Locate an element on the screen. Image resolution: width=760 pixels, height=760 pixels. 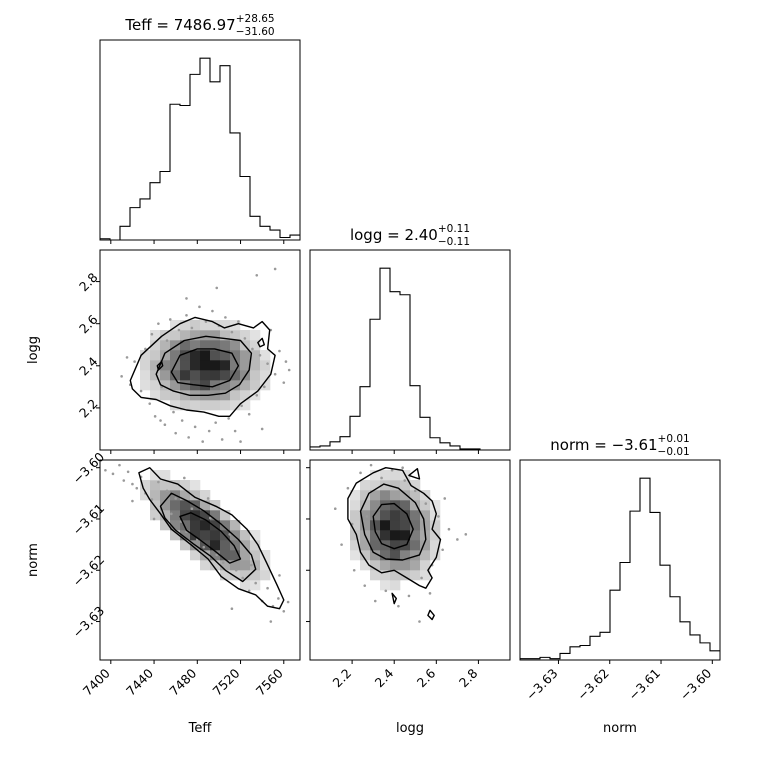
title-name-value: Teff = 7486.97 is located at coordinates (179, 25).